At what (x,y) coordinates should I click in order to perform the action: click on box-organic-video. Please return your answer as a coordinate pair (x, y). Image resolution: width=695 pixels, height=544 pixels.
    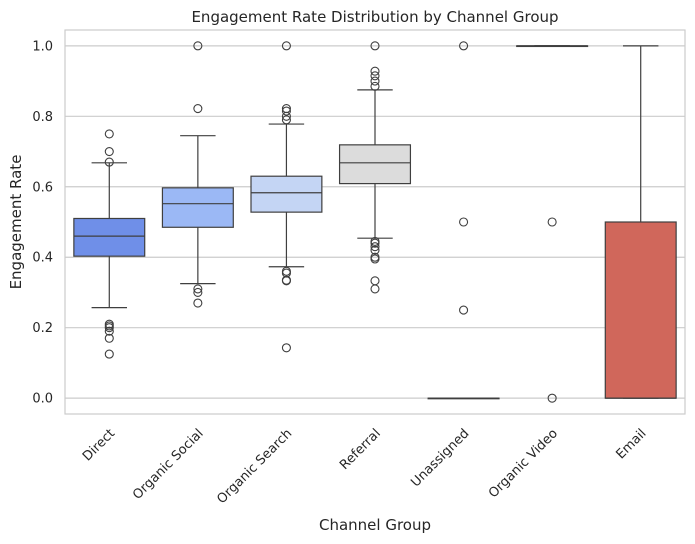
    Looking at the image, I should click on (552, 224).